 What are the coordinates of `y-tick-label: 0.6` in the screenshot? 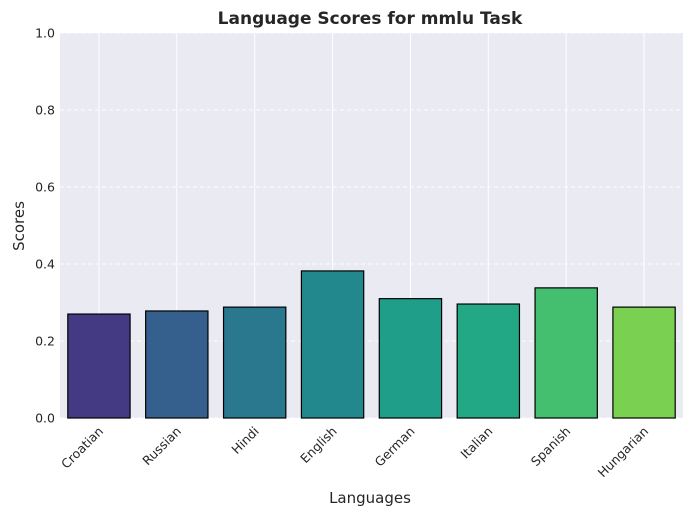 It's located at (45, 187).